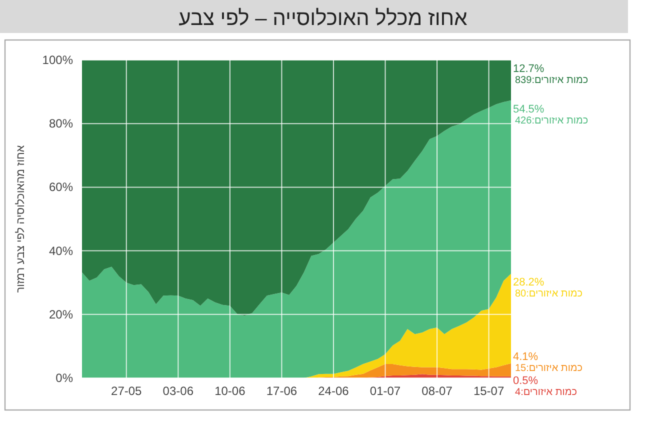 The height and width of the screenshot is (421, 646). What do you see at coordinates (178, 391) in the screenshot?
I see `x-tick-label: 03-06` at bounding box center [178, 391].